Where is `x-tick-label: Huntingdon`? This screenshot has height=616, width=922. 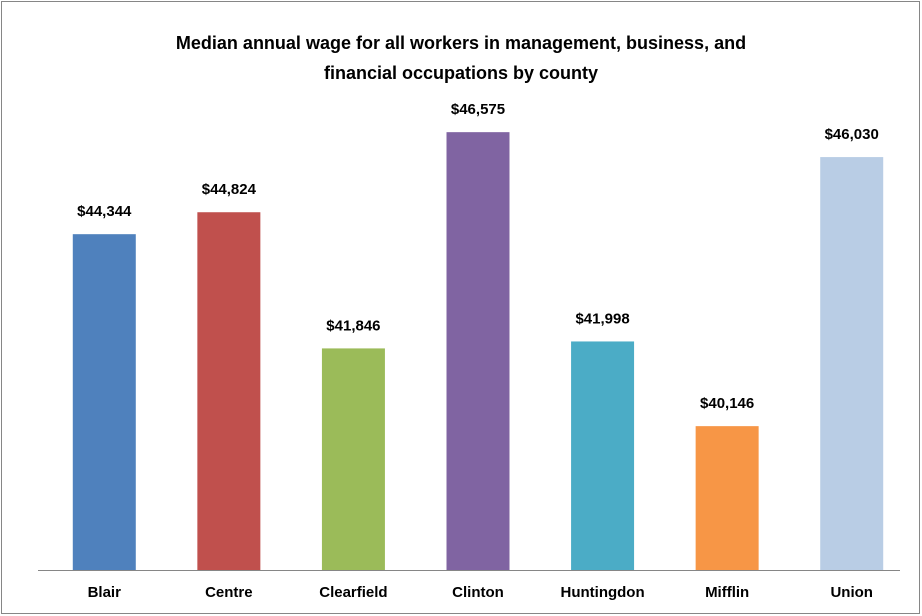
x-tick-label: Huntingdon is located at coordinates (603, 592).